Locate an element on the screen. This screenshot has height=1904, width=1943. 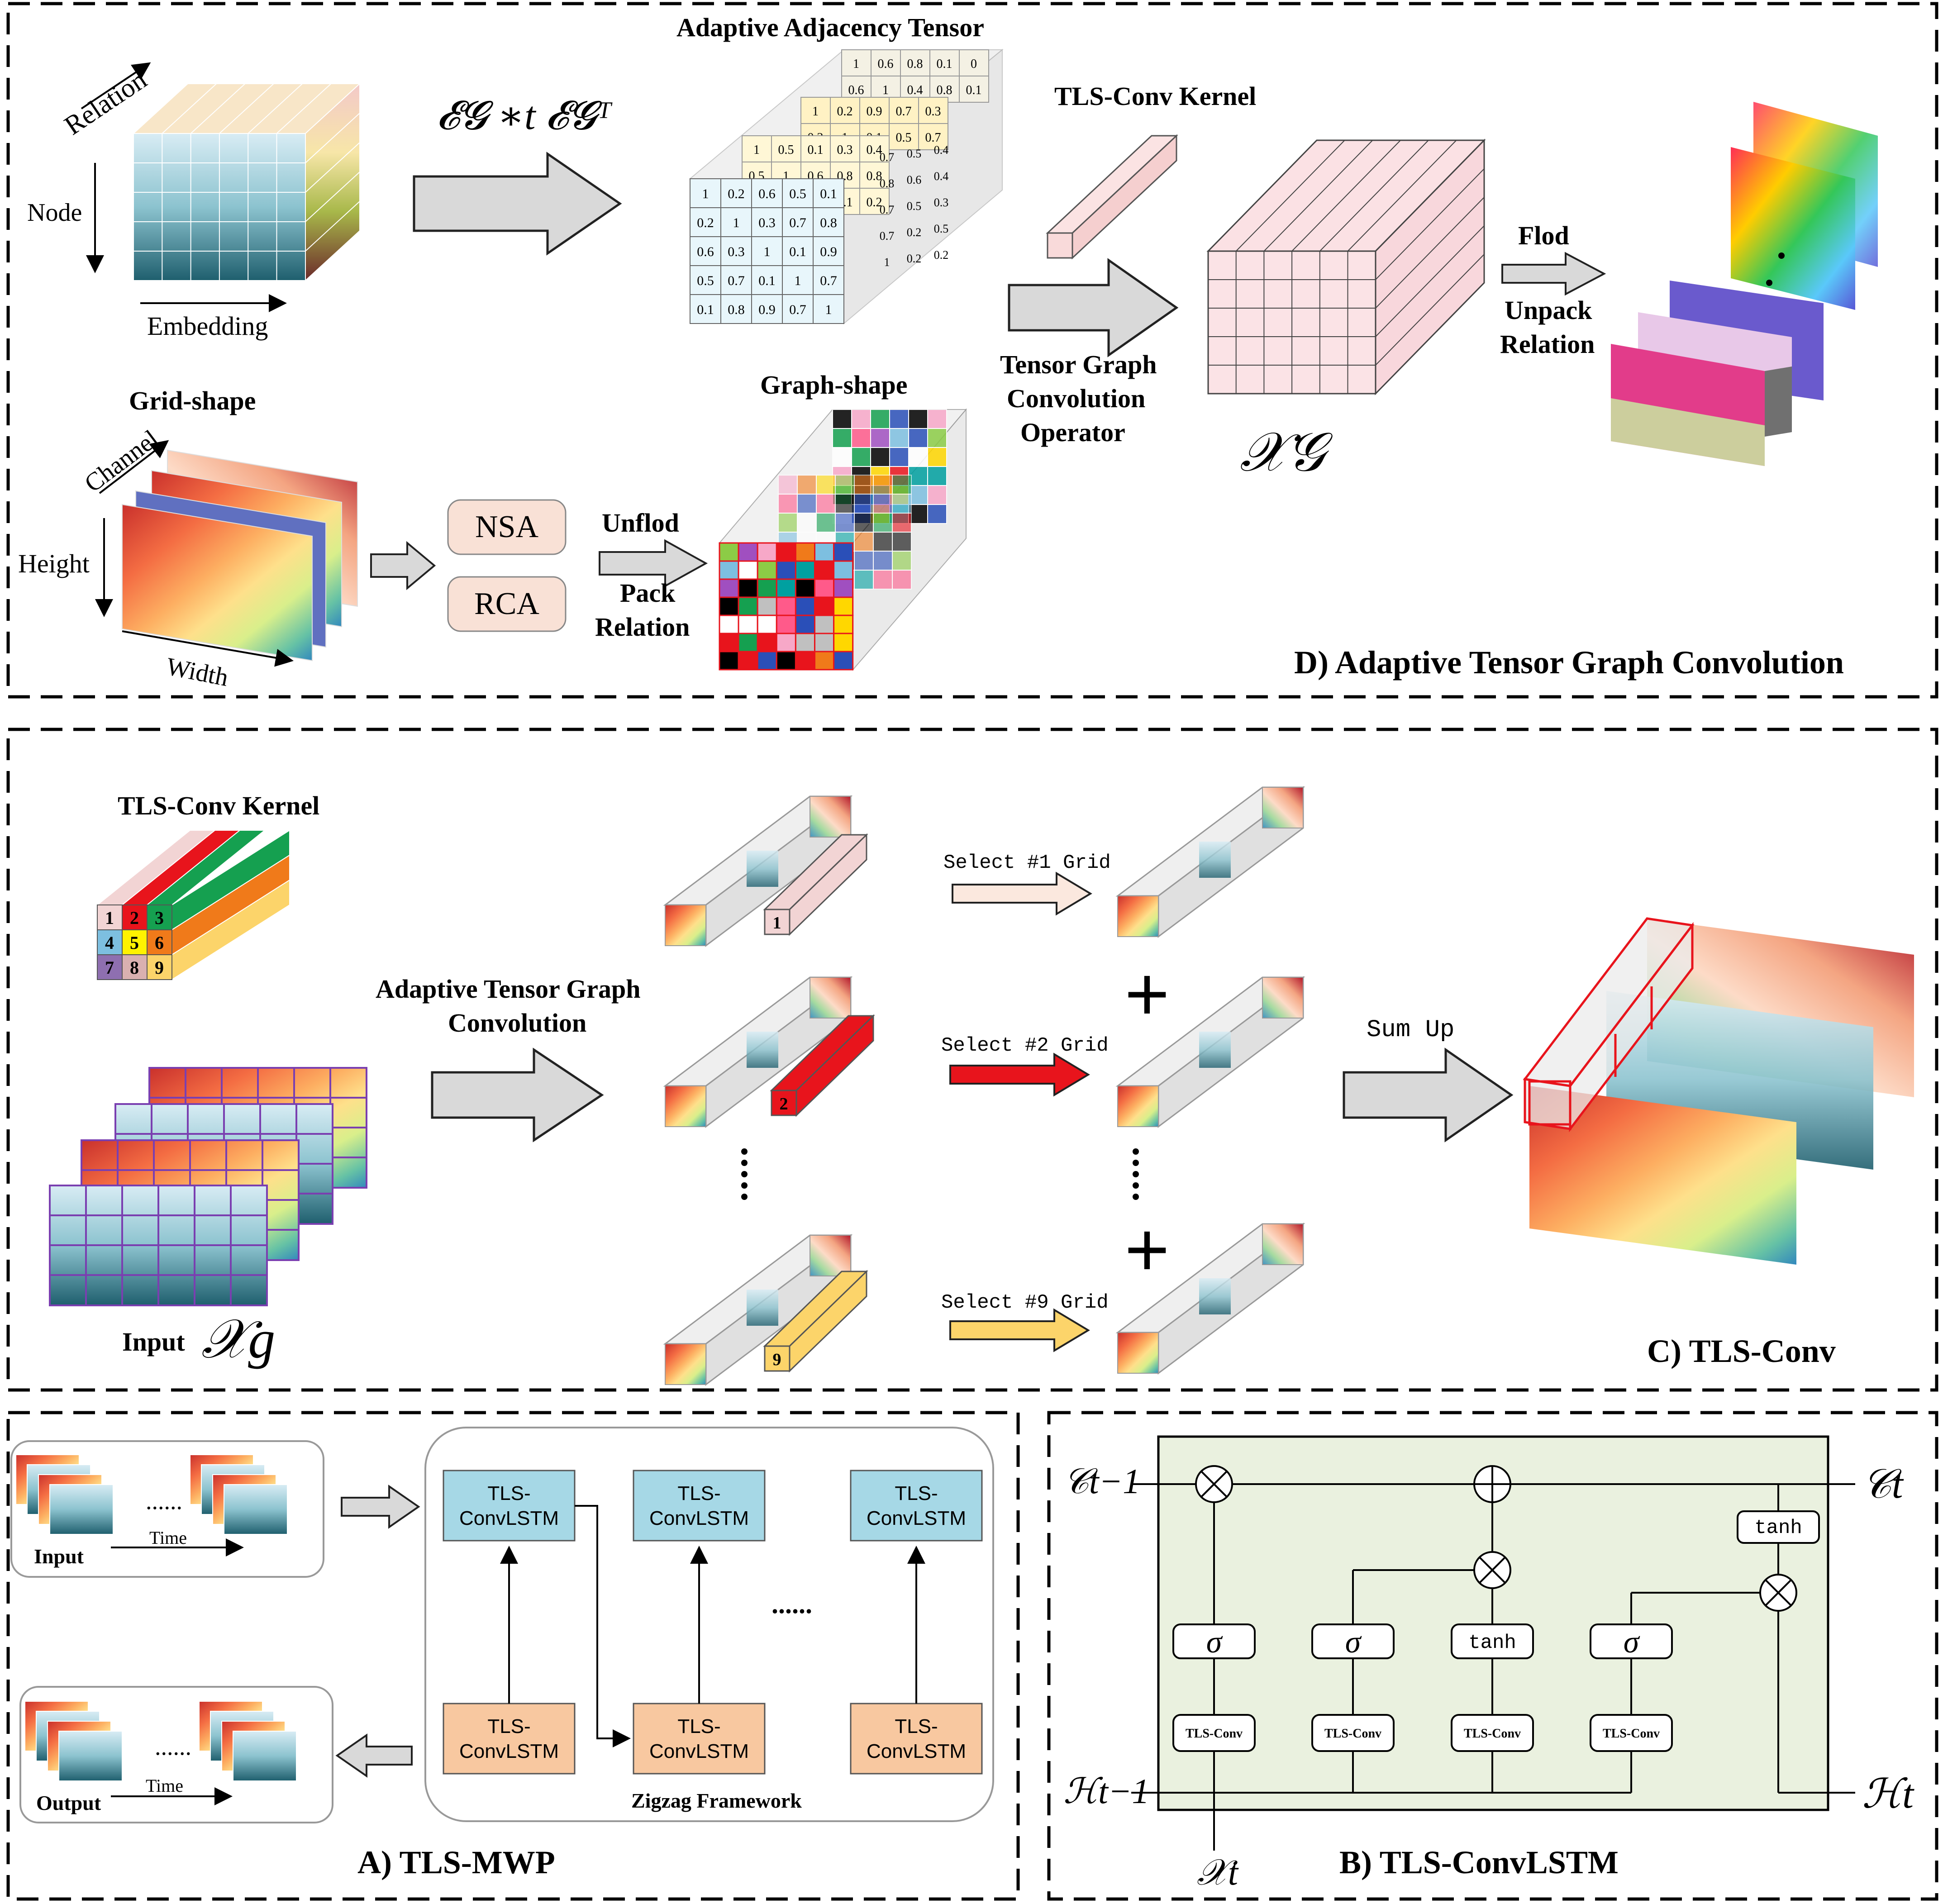
kernel-bar-front is located at coordinates (777, 1358).